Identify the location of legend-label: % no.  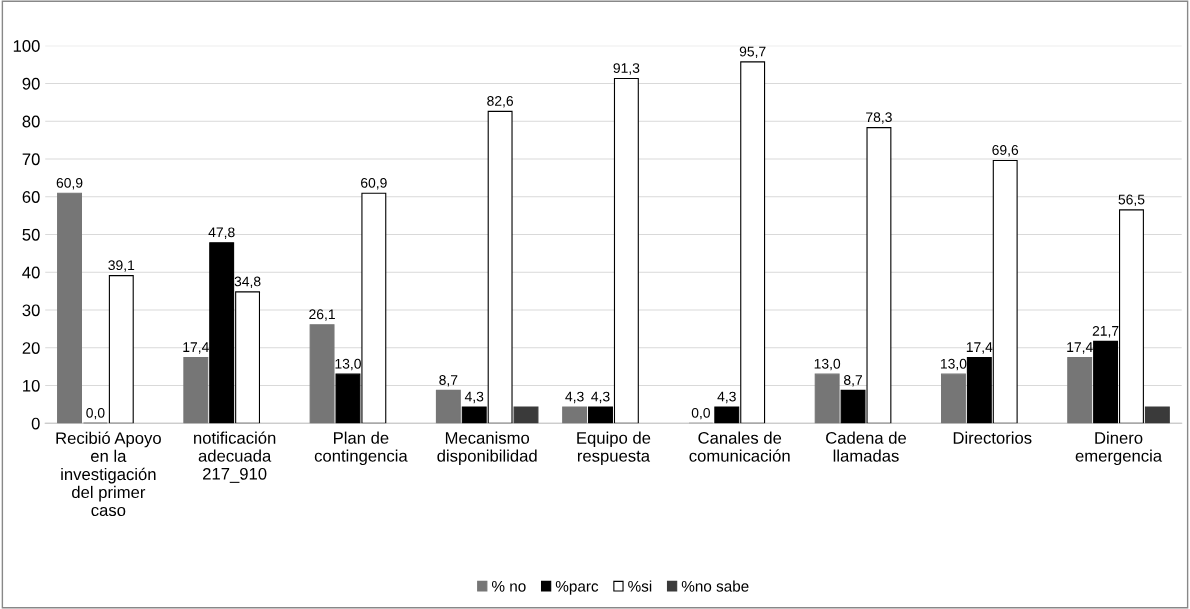
(508, 586).